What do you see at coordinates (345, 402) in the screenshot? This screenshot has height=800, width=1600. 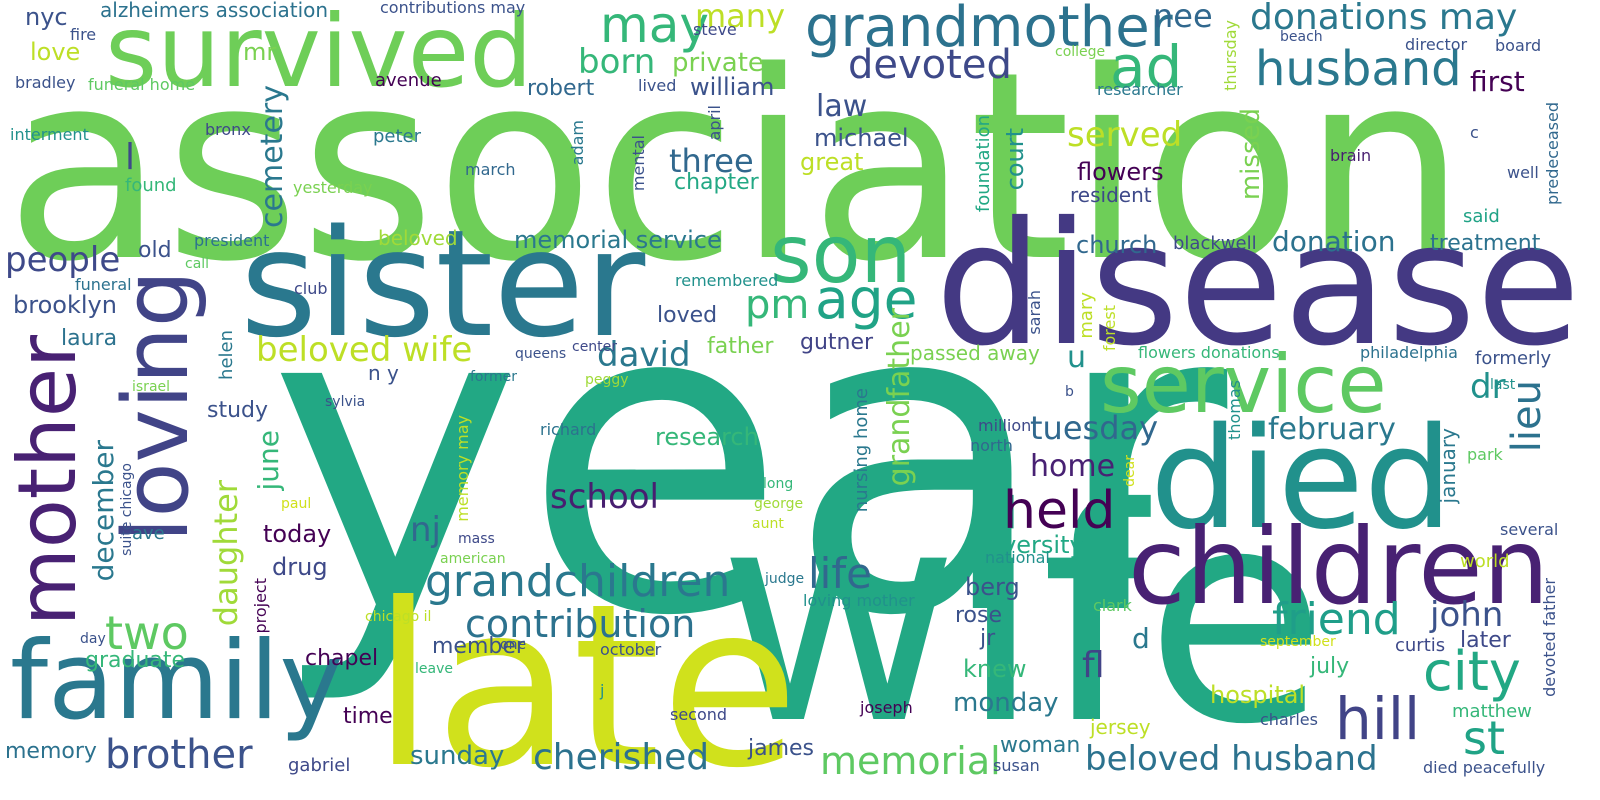 I see `word-sylvia: sylvia` at bounding box center [345, 402].